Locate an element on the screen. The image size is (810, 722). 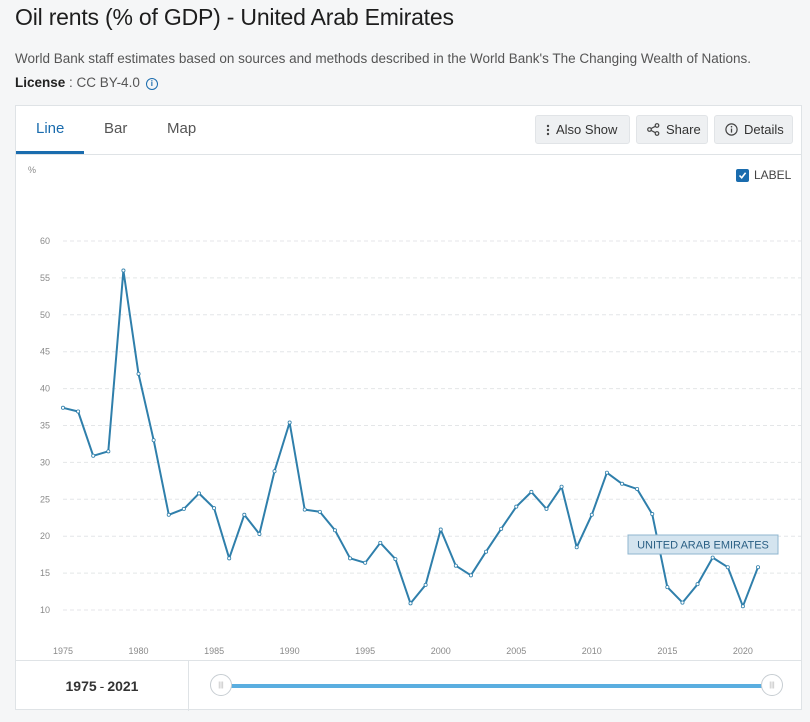
y-tick-label: 20 is located at coordinates (45, 536).